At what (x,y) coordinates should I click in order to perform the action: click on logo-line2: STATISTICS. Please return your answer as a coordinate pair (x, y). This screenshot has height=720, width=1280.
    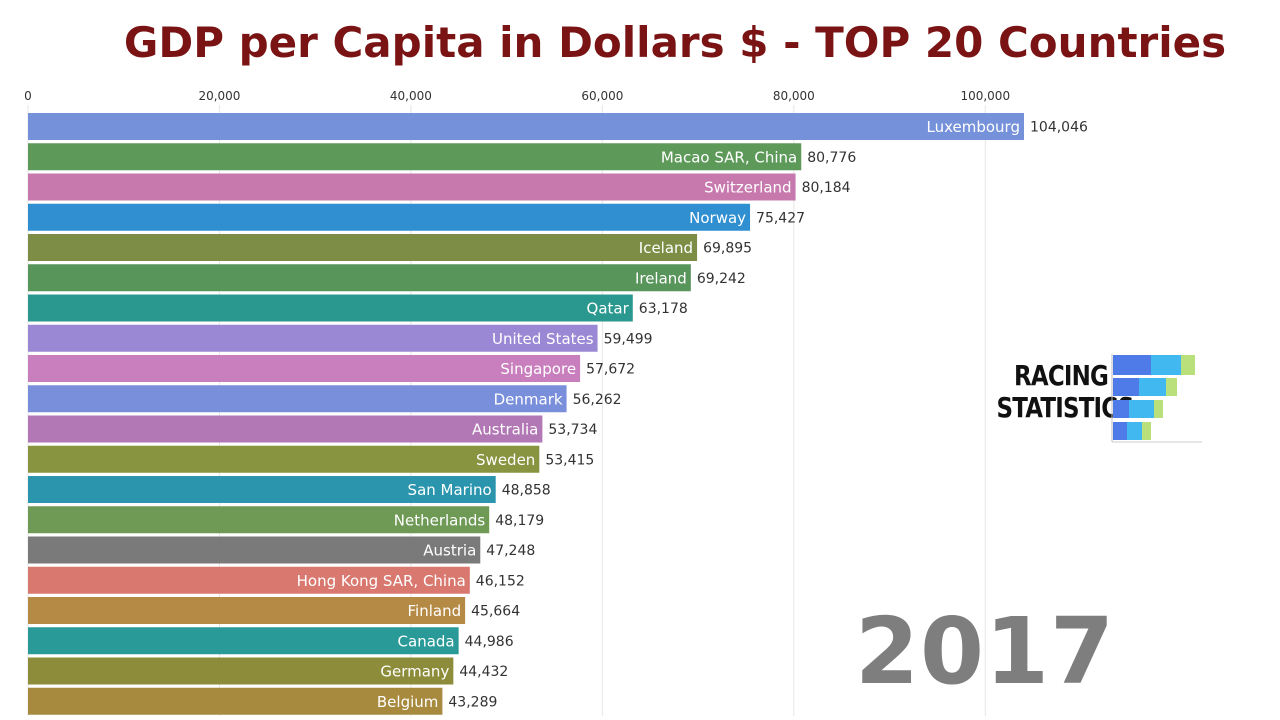
    Looking at the image, I should click on (1065, 407).